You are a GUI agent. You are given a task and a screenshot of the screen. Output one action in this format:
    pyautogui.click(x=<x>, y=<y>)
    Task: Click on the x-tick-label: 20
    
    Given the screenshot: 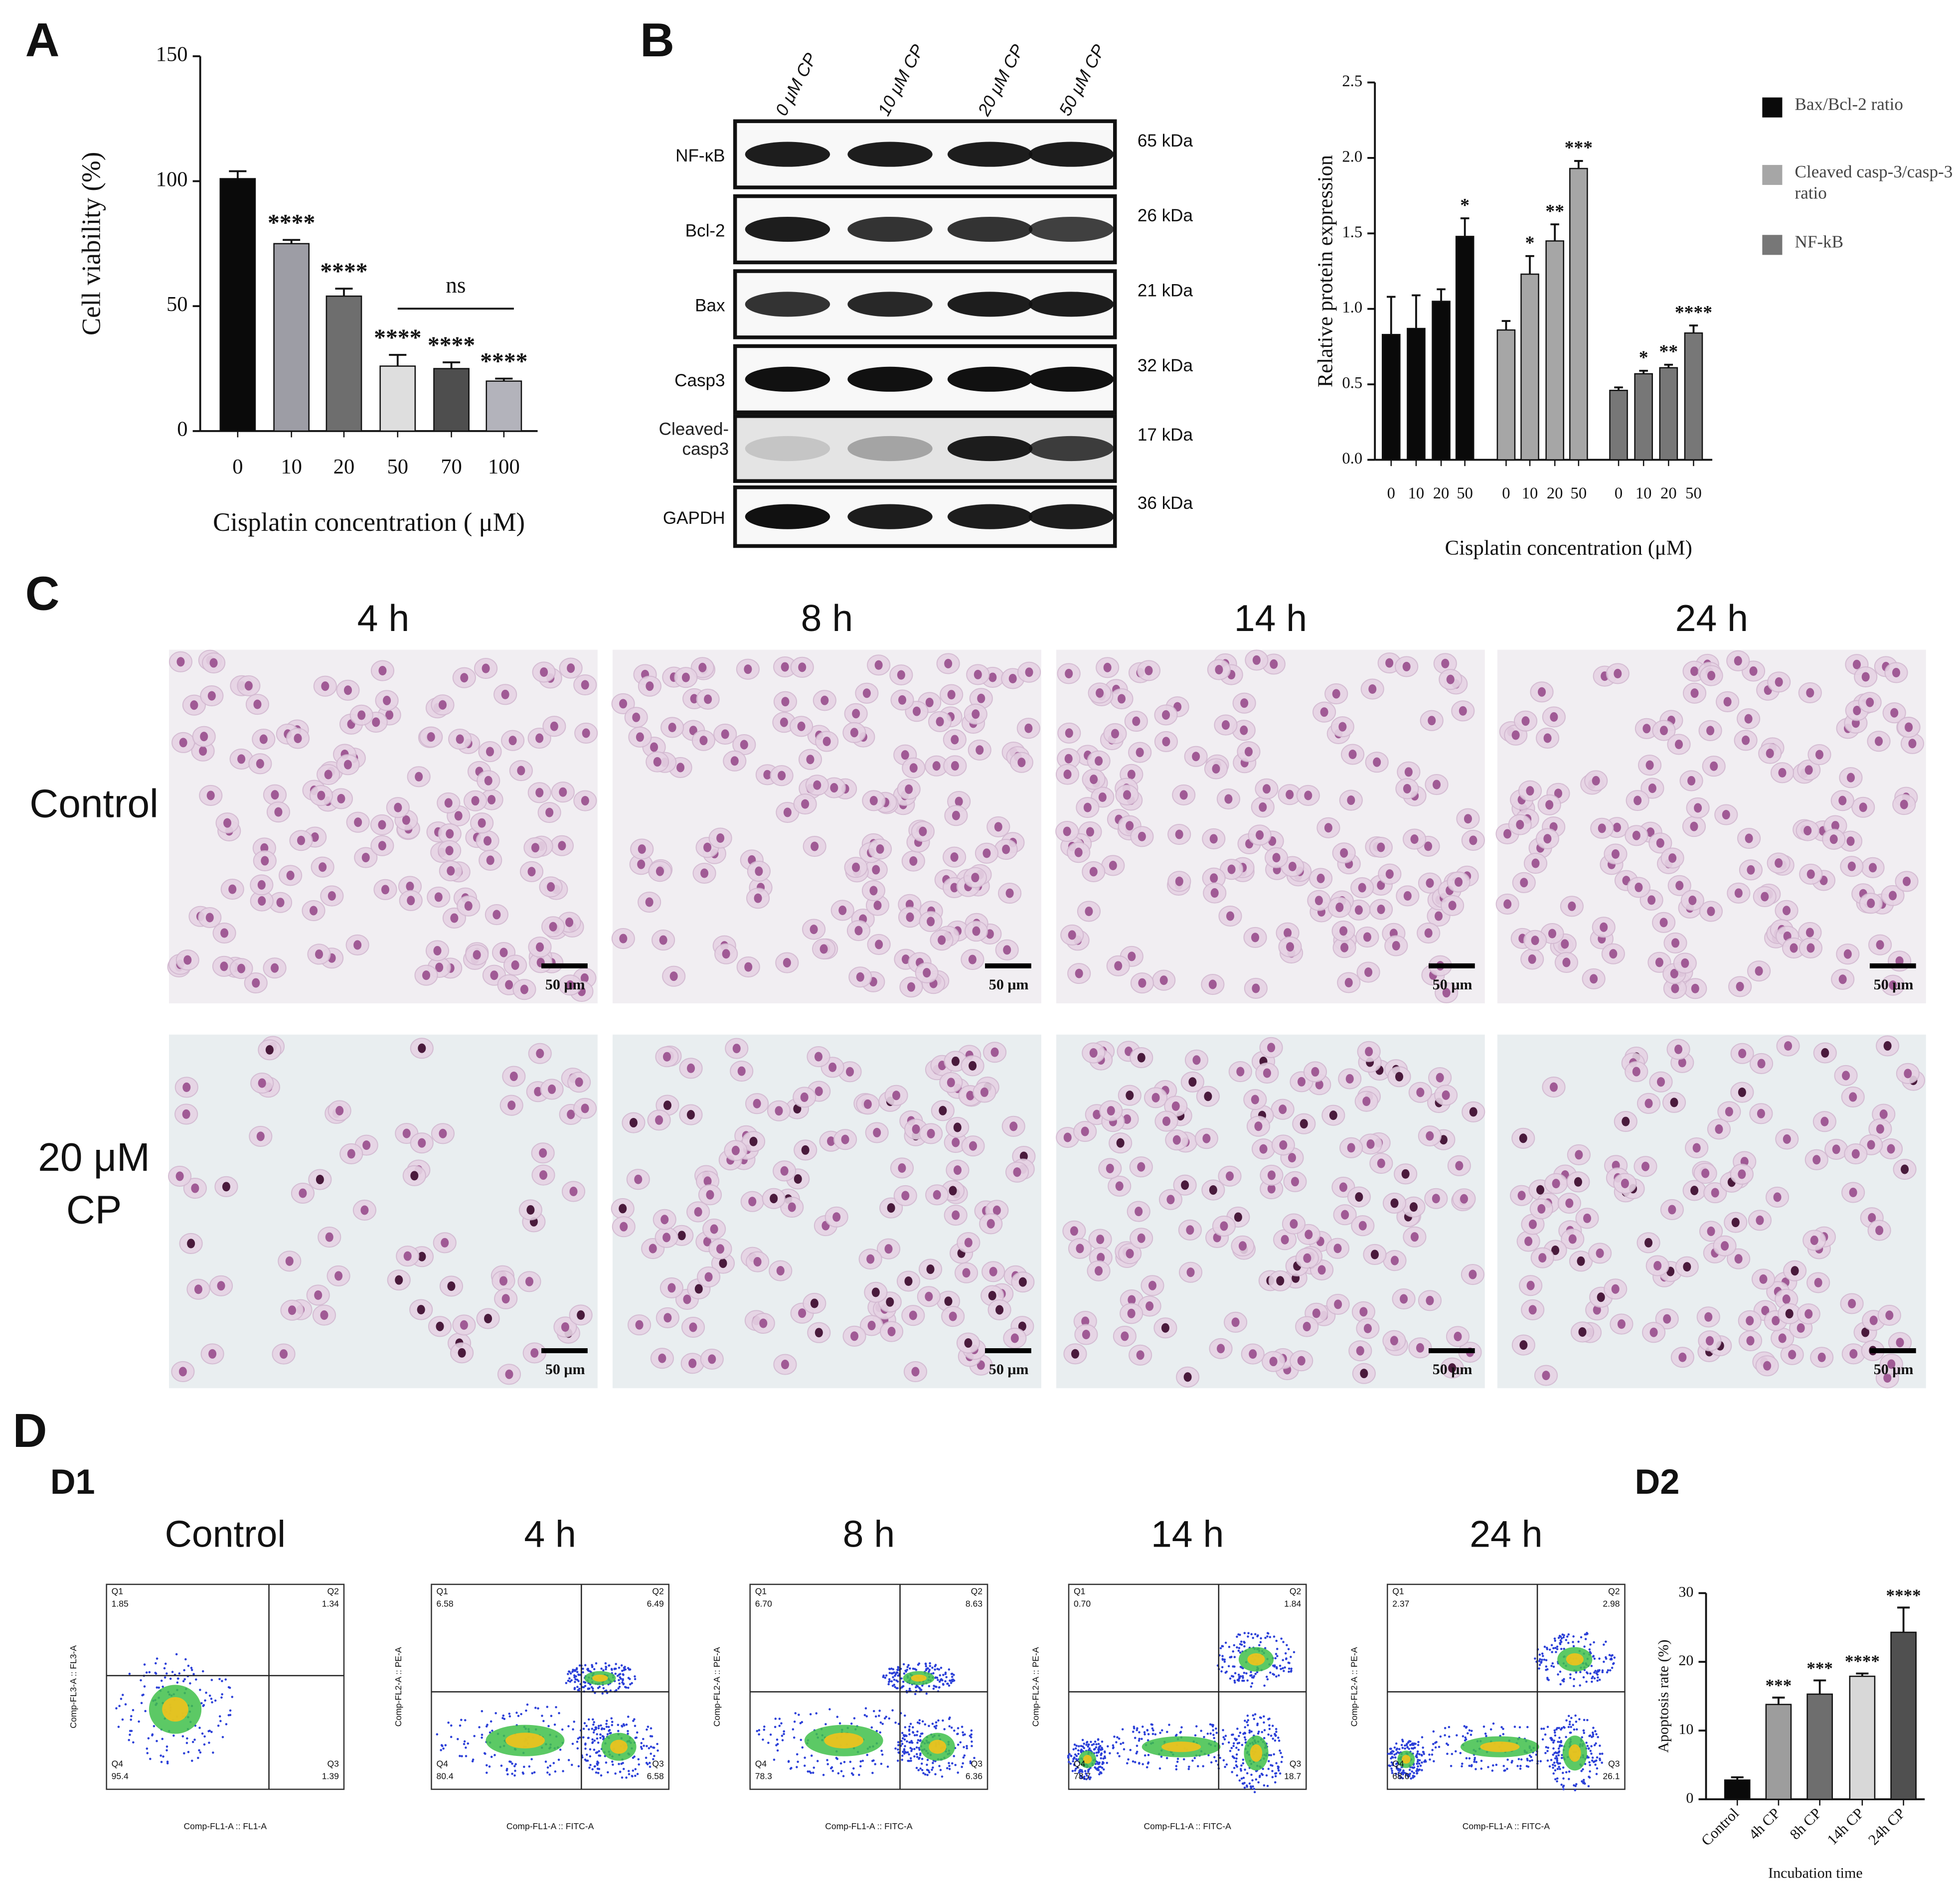 What is the action you would take?
    pyautogui.click(x=1668, y=493)
    